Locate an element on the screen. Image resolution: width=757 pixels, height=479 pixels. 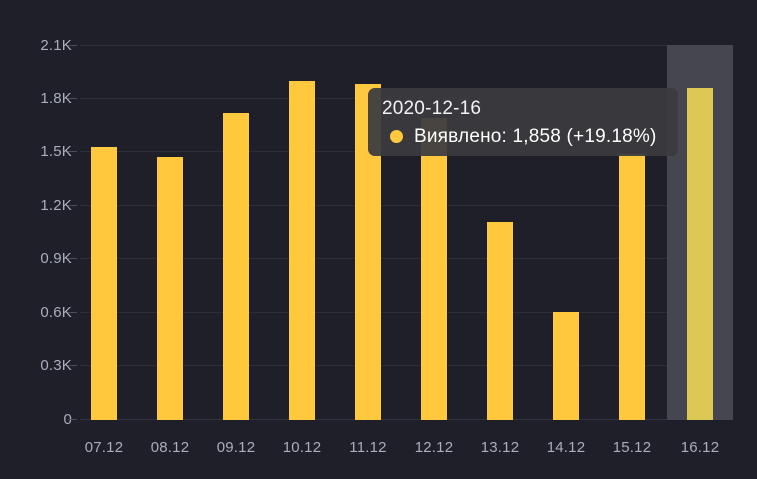
y-tick-label: 0 is located at coordinates (42, 419).